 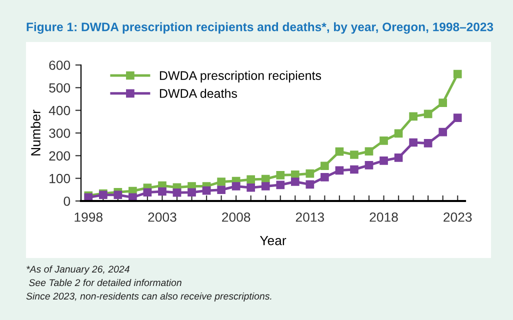 I want to click on y-tick-label: 200, so click(x=59, y=156).